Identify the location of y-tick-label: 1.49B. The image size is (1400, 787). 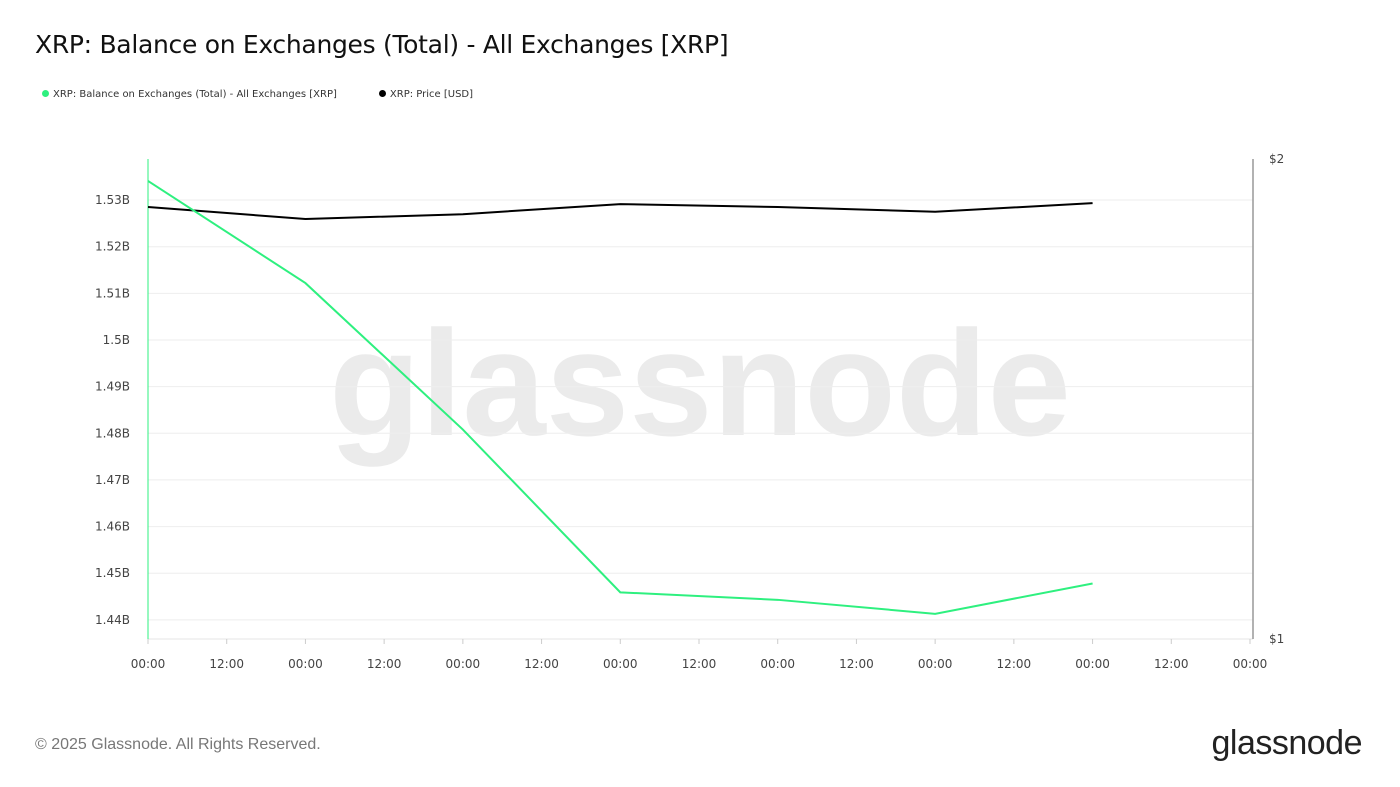
(112, 387).